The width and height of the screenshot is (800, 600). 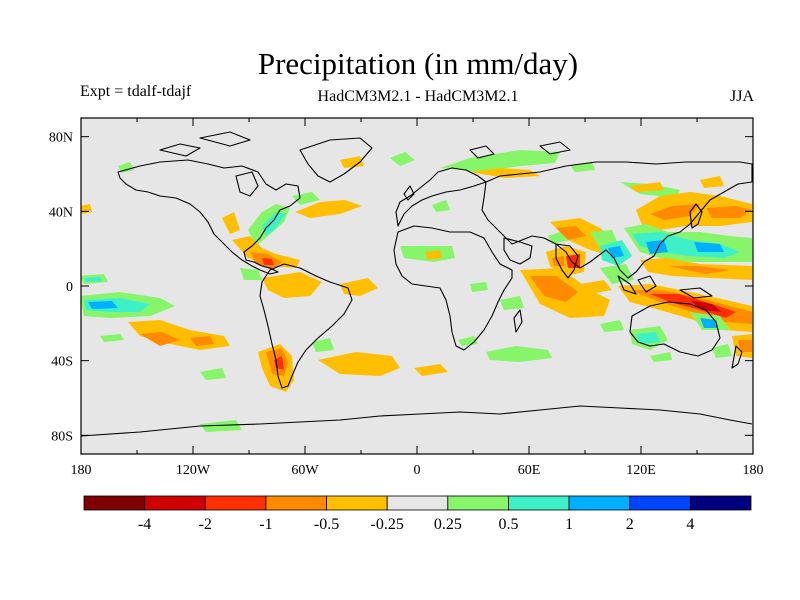 What do you see at coordinates (417, 503) in the screenshot?
I see `colorbar` at bounding box center [417, 503].